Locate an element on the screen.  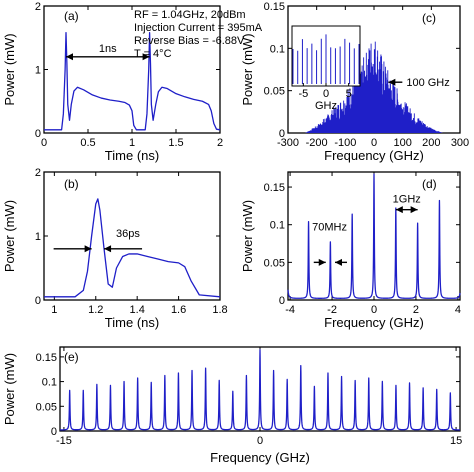
panel-d-label: (d) is located at coordinates (429, 184).